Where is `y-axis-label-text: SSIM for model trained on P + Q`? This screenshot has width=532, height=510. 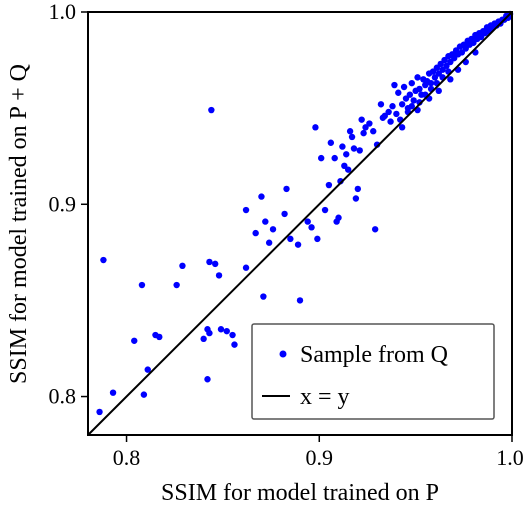
y-axis-label-text: SSIM for model trained on P + Q is located at coordinates (19, 224).